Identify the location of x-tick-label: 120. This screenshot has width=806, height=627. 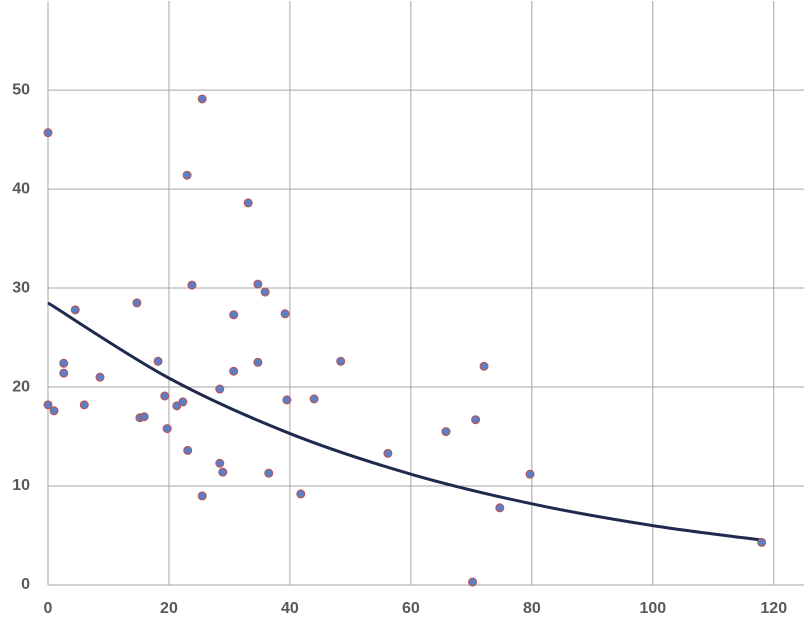
(773, 608).